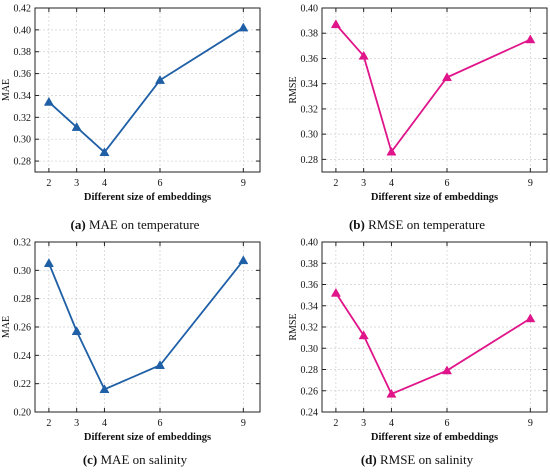  What do you see at coordinates (90, 459) in the screenshot?
I see `caption-letter: (c)` at bounding box center [90, 459].